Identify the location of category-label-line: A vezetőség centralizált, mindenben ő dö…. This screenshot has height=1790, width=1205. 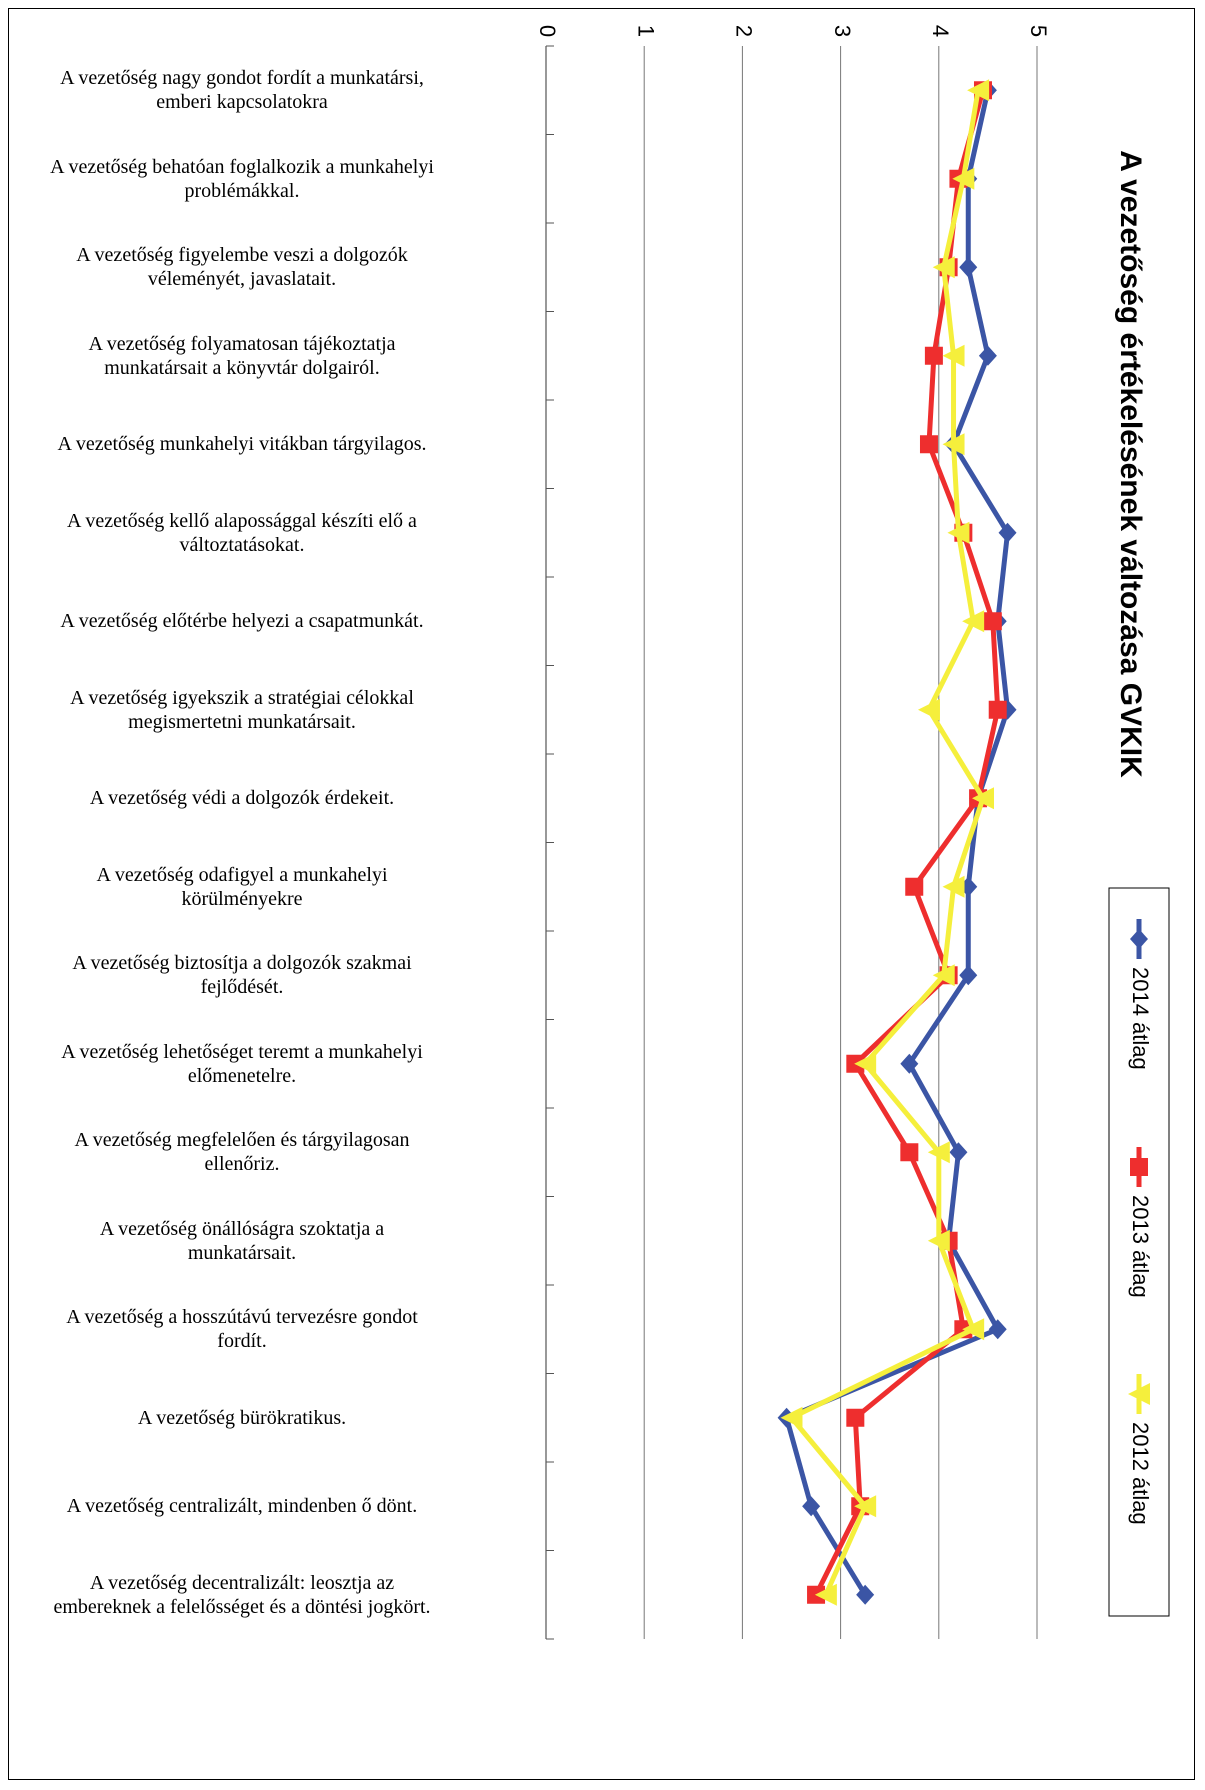
(242, 1506).